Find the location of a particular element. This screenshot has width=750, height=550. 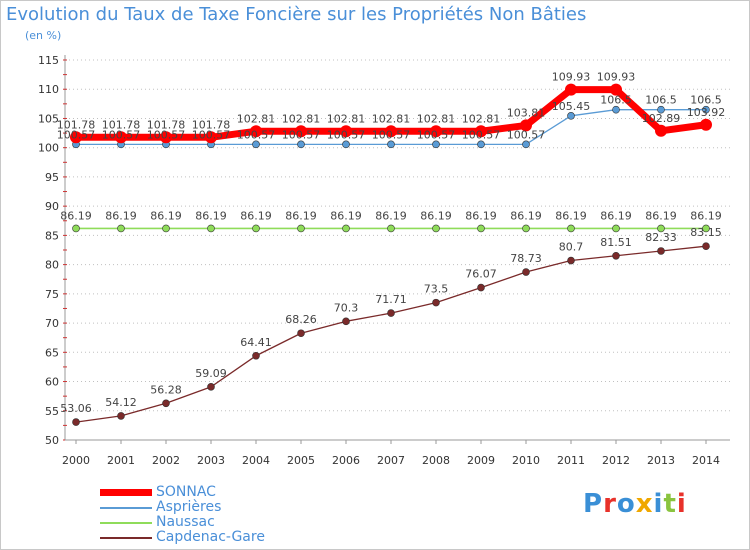

x-tick-label: 2008 is located at coordinates (436, 460).